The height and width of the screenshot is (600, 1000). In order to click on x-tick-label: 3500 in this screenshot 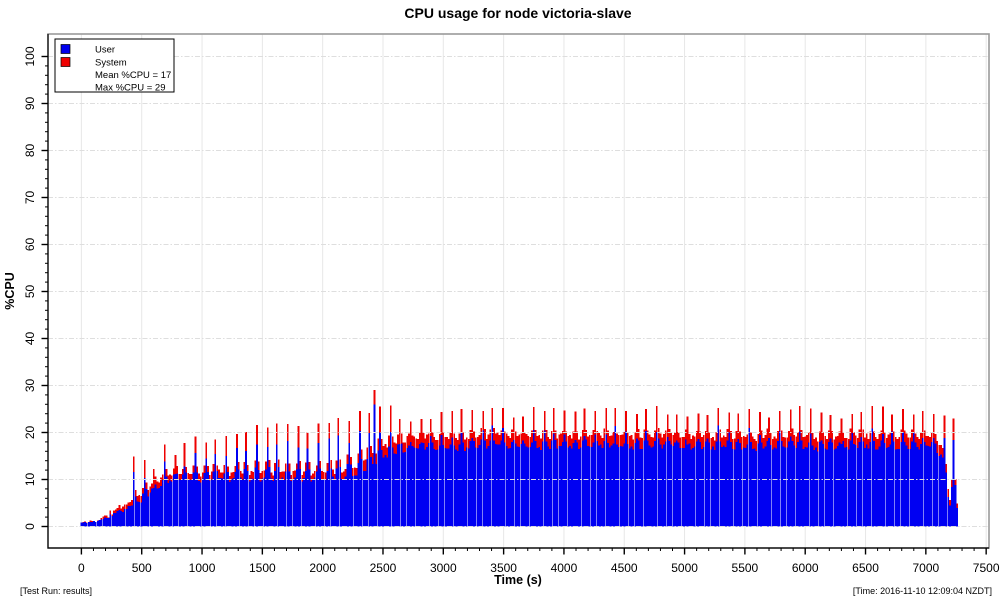, I will do `click(503, 568)`.